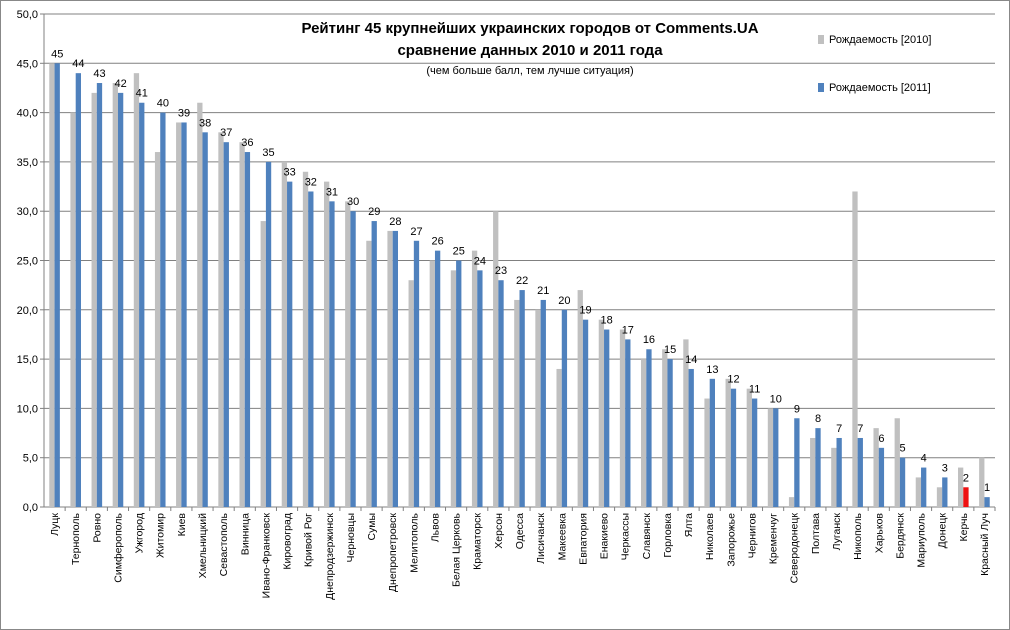  Describe the element at coordinates (351, 537) in the screenshot. I see `x-tick-label: Черновцы` at that location.